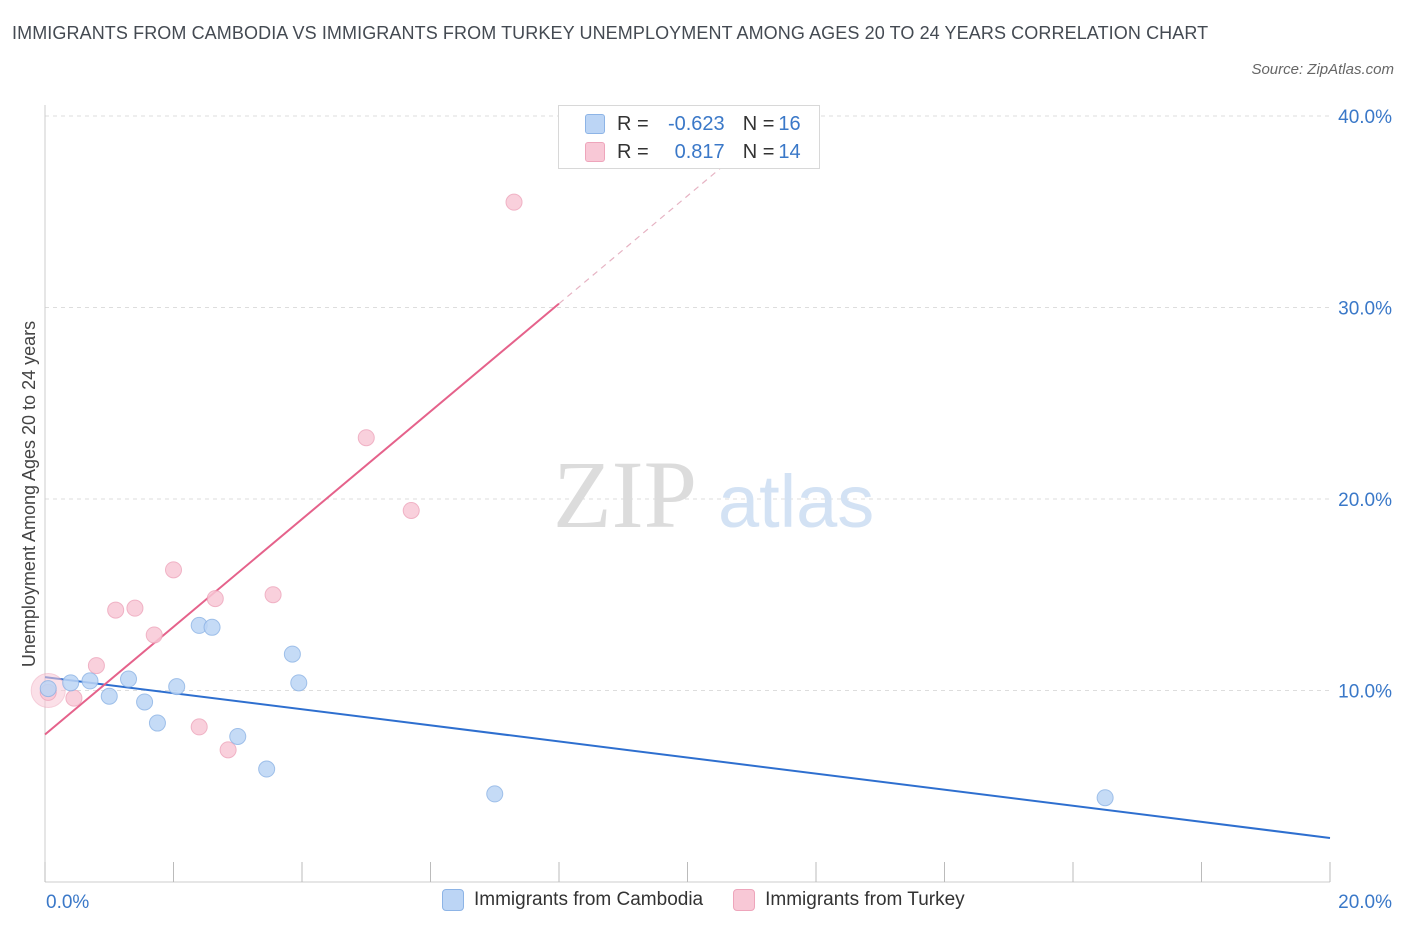 The width and height of the screenshot is (1406, 930). Describe the element at coordinates (1365, 117) in the screenshot. I see `y-tick-label: 40.0%` at that location.